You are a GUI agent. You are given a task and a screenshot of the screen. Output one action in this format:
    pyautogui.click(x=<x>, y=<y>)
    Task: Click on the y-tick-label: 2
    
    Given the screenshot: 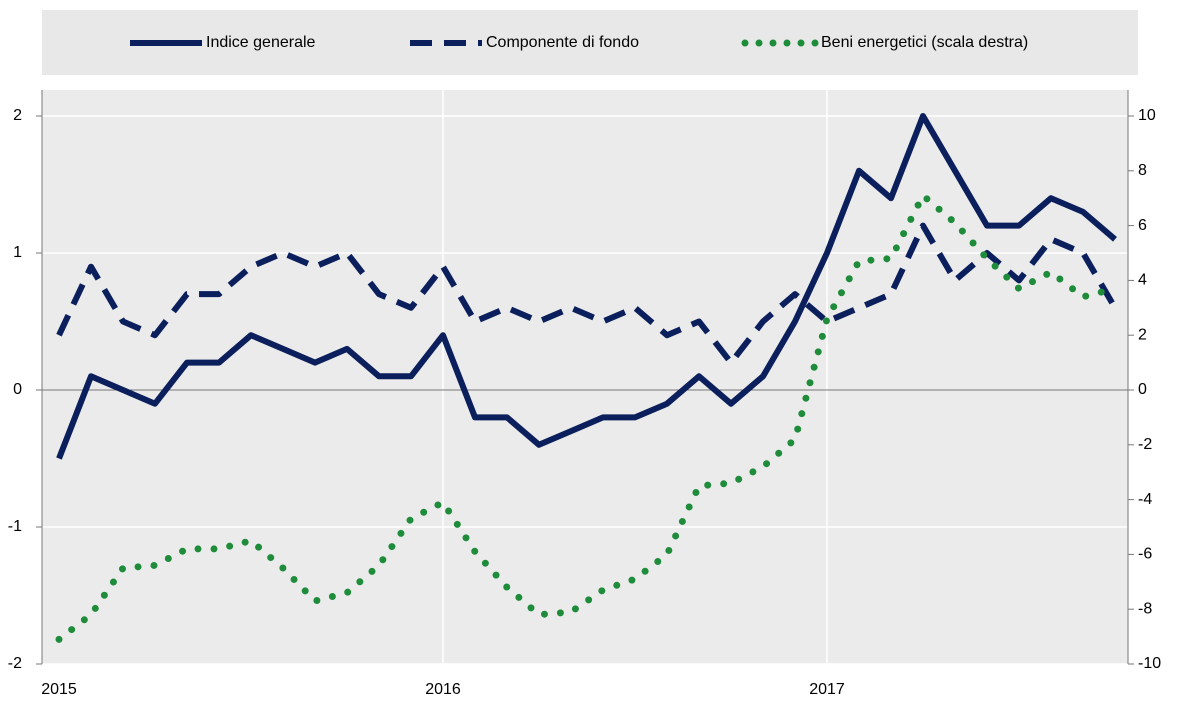 What is the action you would take?
    pyautogui.click(x=17, y=115)
    